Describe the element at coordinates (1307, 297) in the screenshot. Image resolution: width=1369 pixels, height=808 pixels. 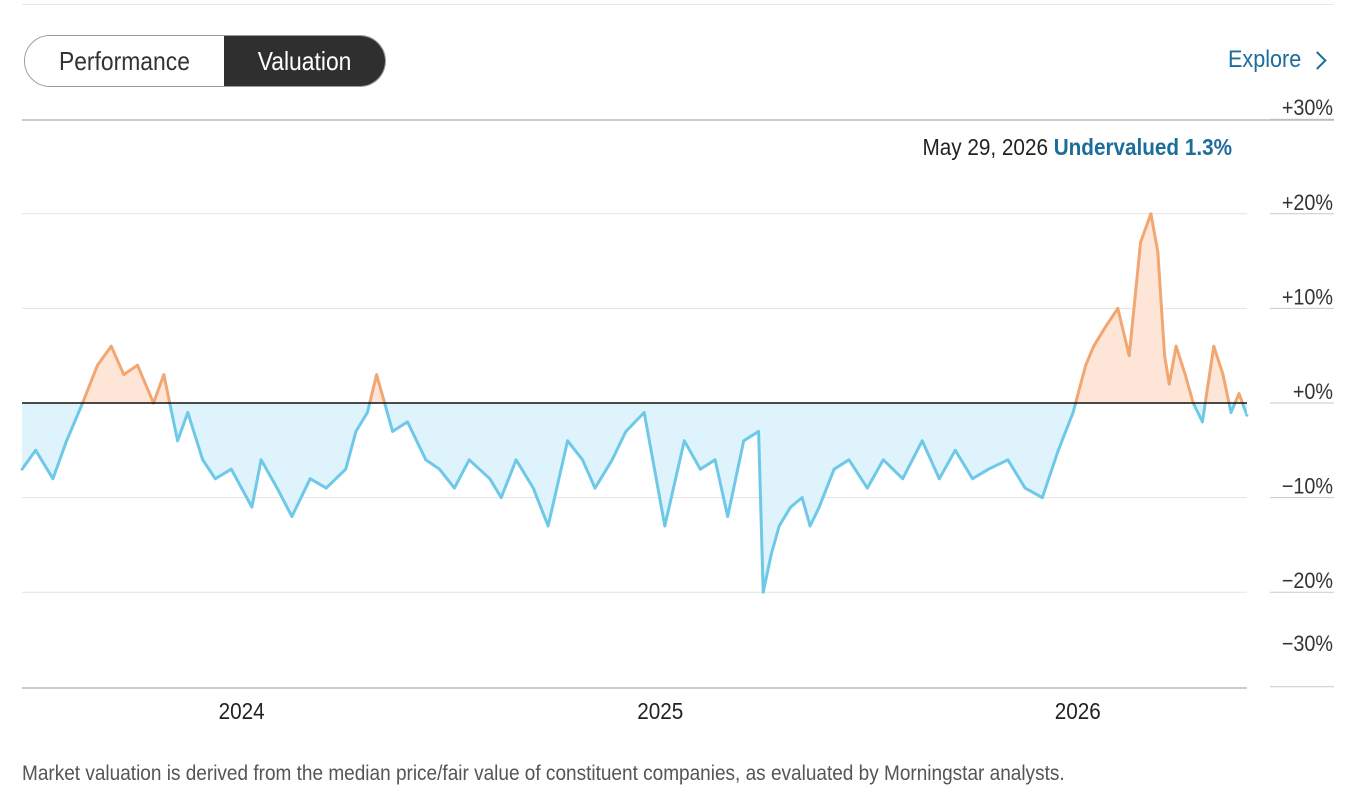
I see `y-tick-label: +10%` at that location.